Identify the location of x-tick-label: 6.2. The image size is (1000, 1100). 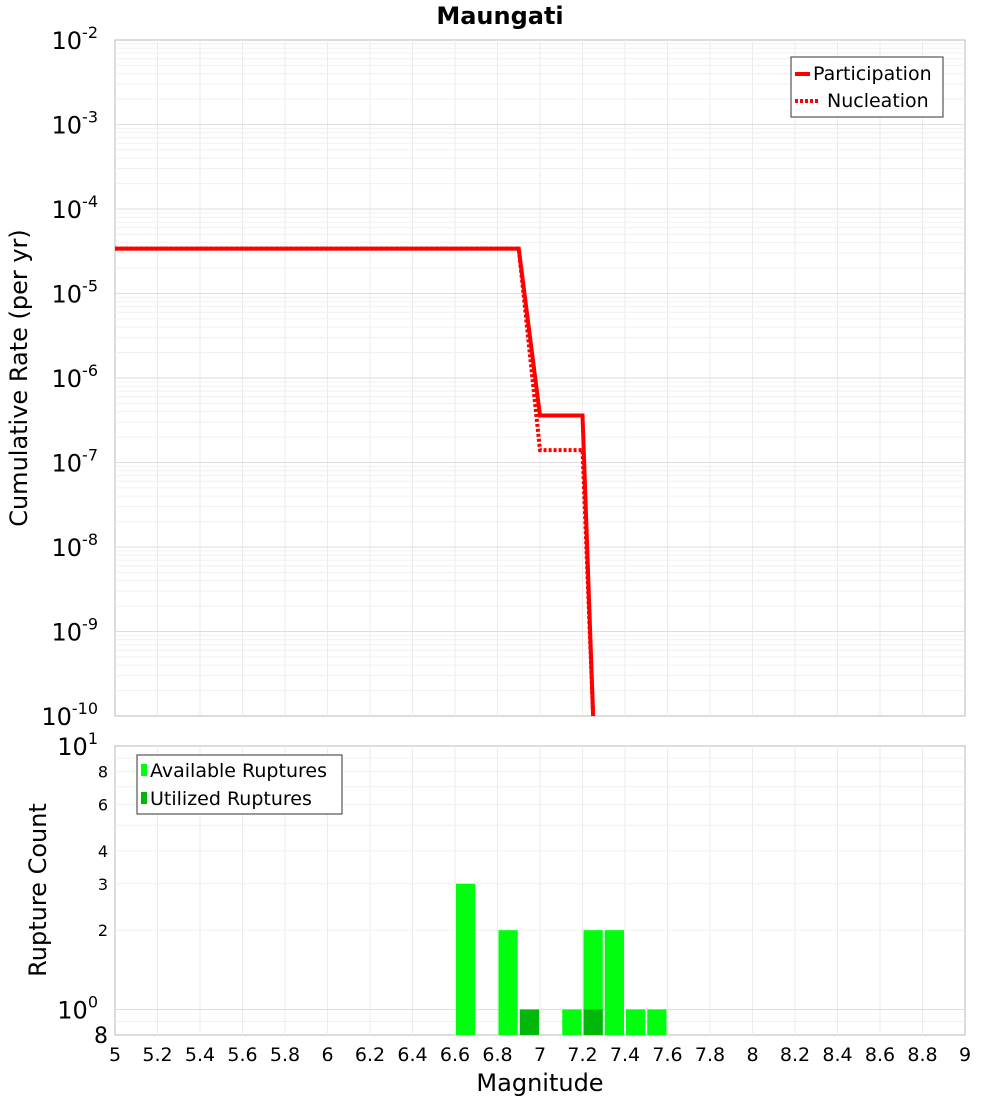
(370, 1055).